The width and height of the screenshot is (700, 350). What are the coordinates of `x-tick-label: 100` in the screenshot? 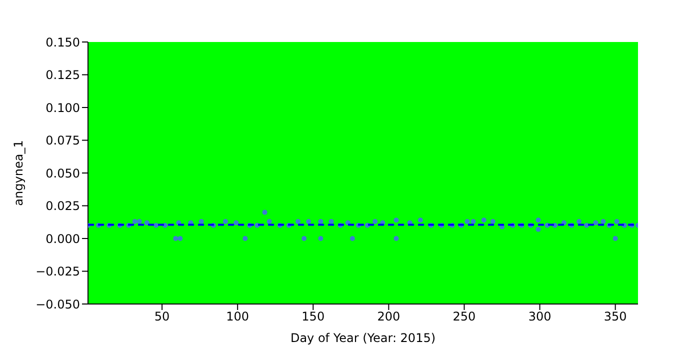 It's located at (238, 317).